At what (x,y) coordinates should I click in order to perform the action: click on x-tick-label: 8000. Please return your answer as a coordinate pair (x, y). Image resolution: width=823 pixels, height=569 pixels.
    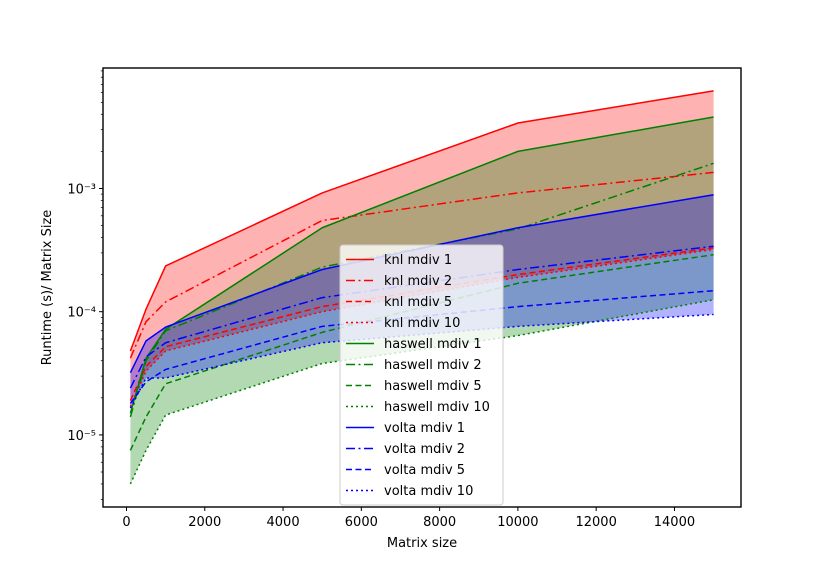
    Looking at the image, I should click on (439, 522).